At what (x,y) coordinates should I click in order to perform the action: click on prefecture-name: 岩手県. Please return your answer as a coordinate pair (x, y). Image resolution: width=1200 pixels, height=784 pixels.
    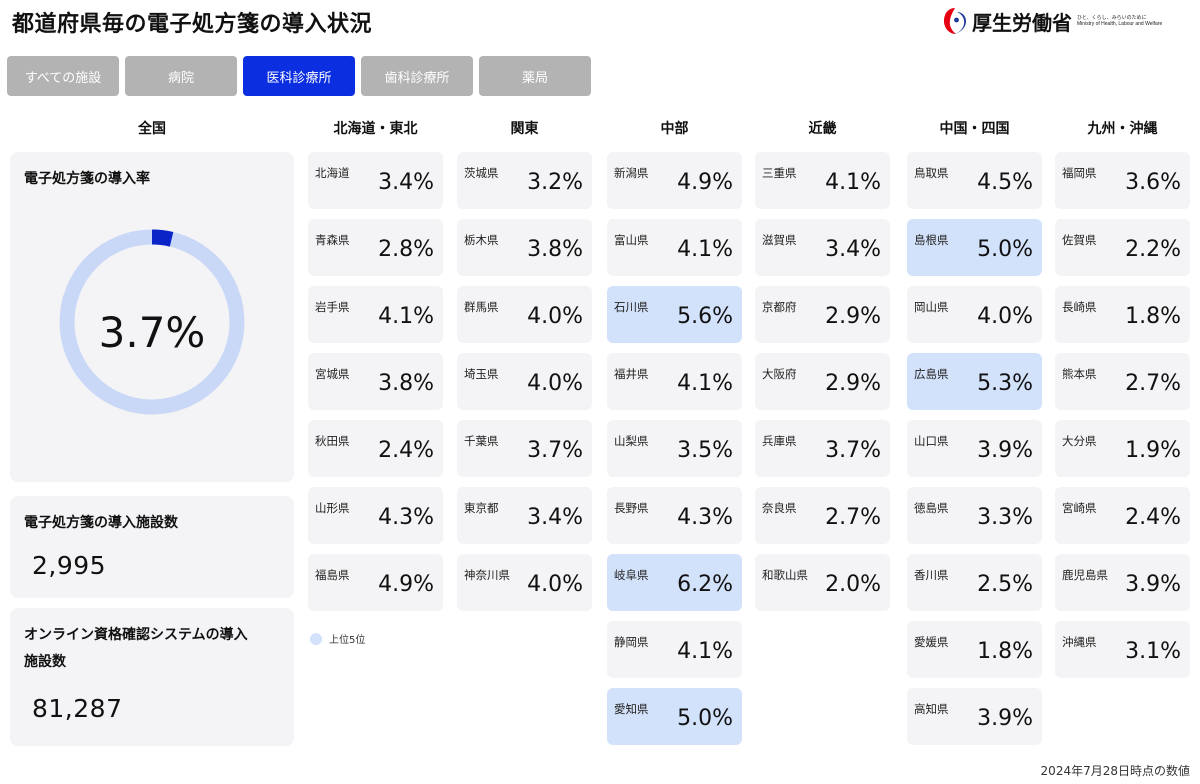
    Looking at the image, I should click on (332, 307).